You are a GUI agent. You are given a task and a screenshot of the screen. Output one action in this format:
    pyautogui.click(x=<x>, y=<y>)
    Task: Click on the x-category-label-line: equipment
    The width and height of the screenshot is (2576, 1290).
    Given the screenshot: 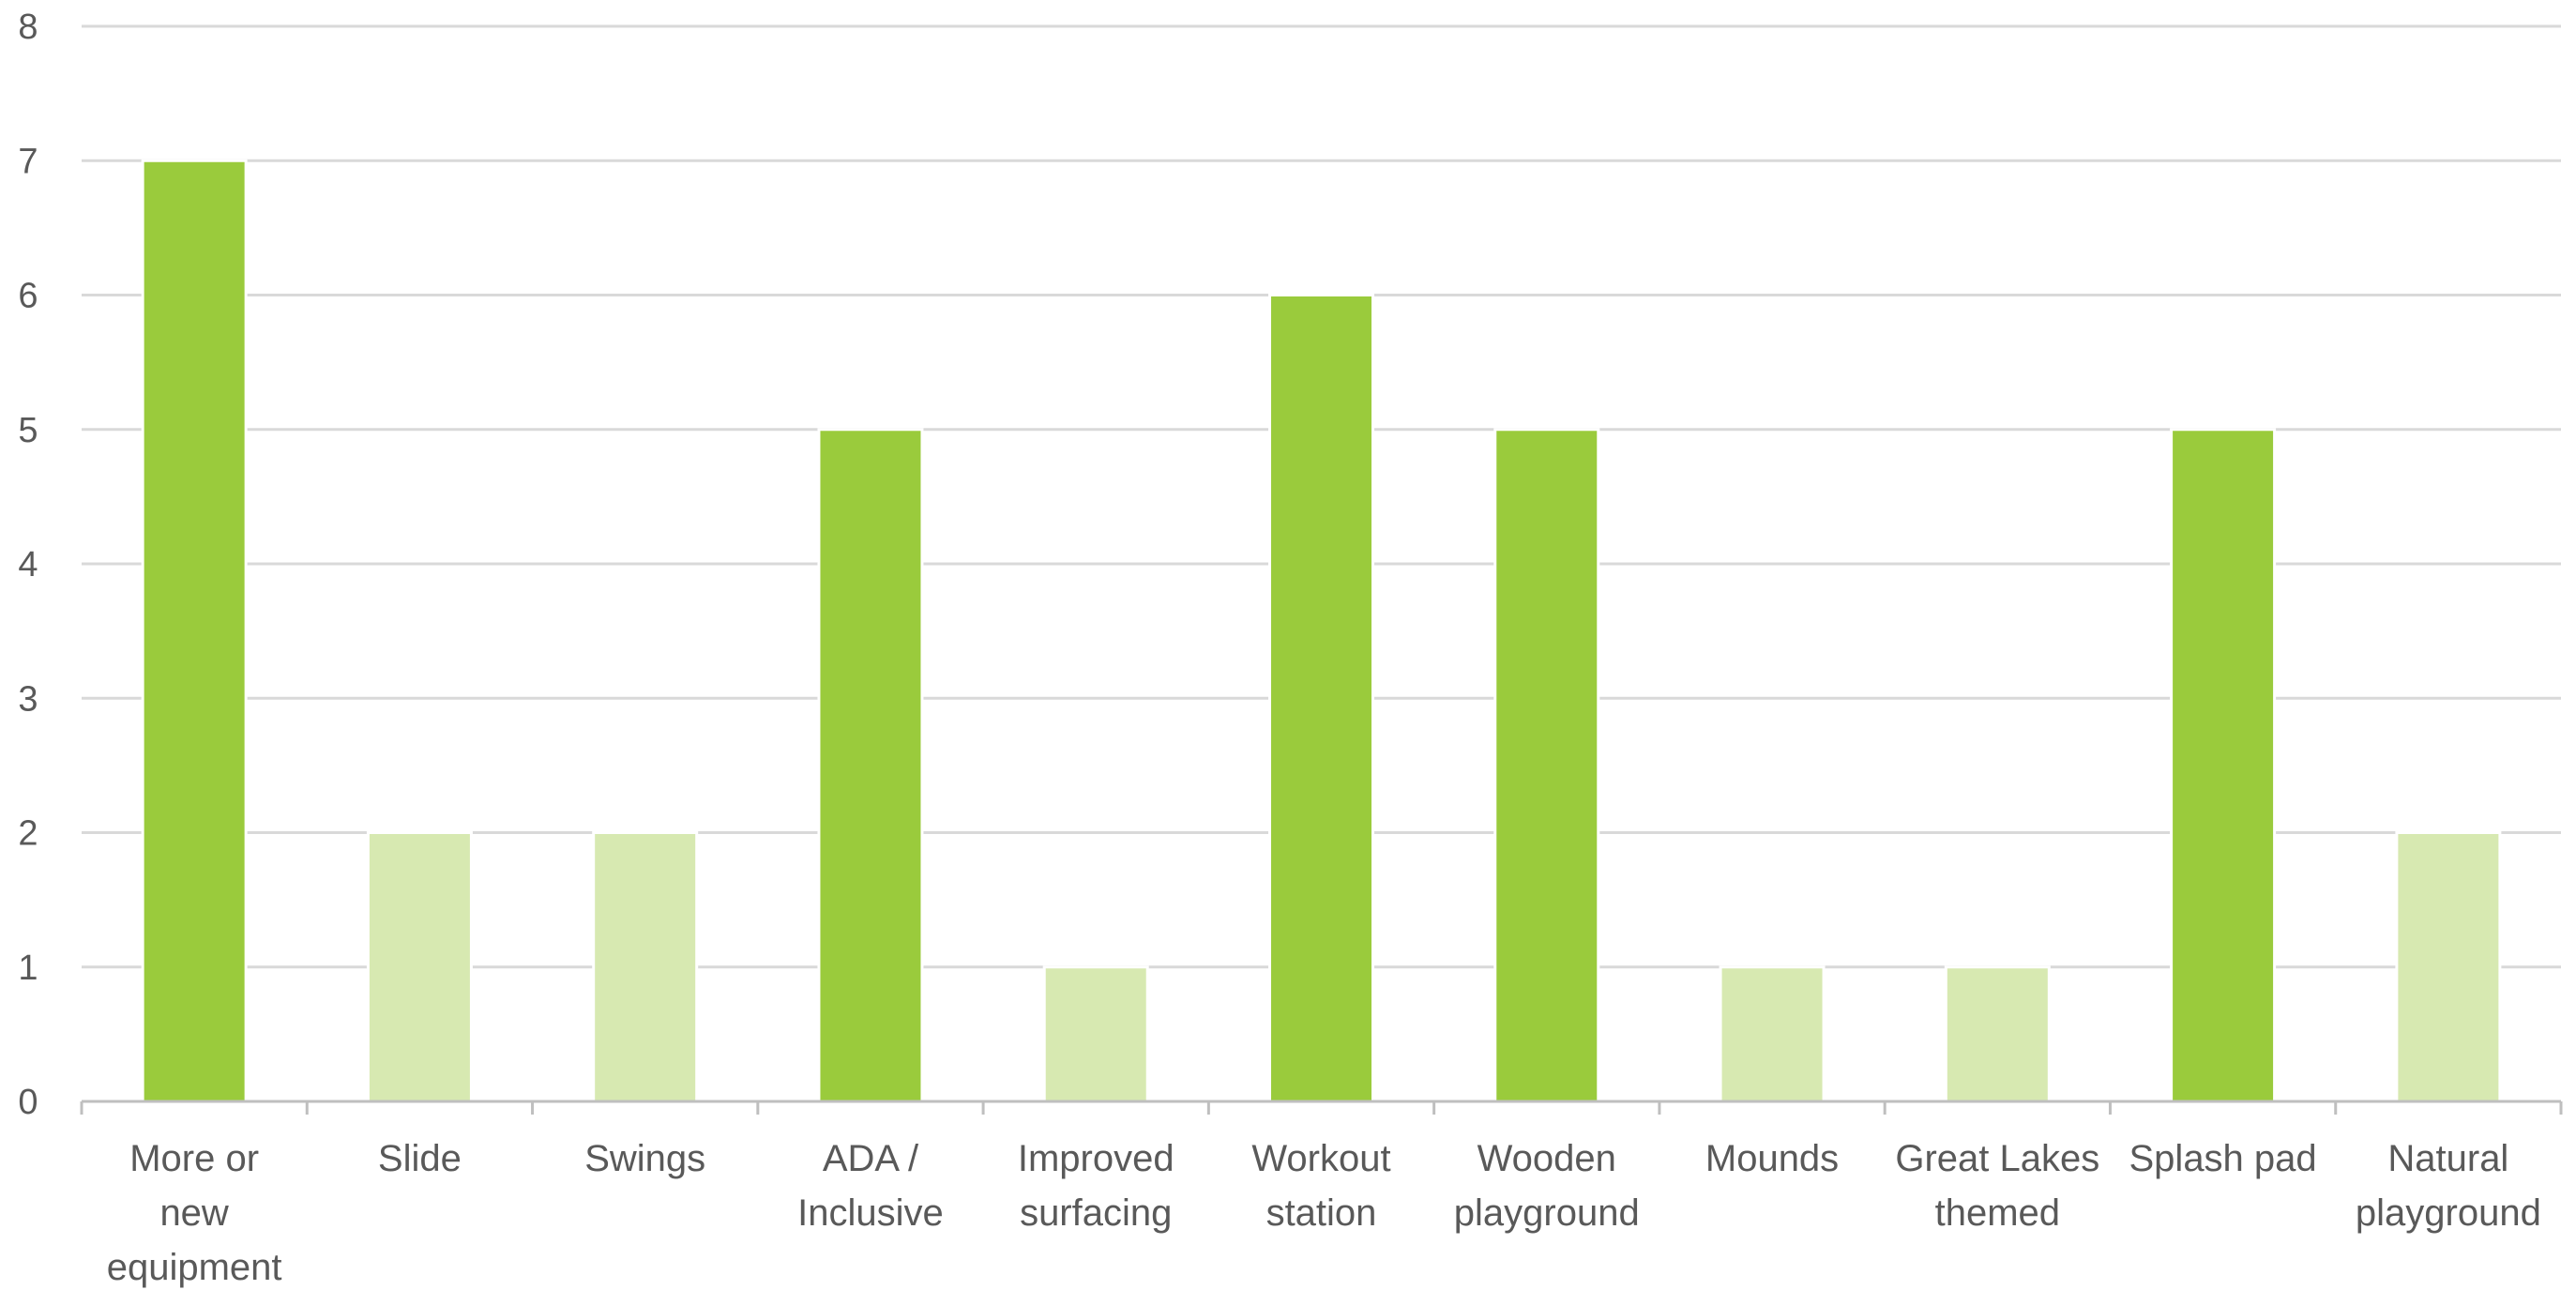 What is the action you would take?
    pyautogui.click(x=194, y=1267)
    